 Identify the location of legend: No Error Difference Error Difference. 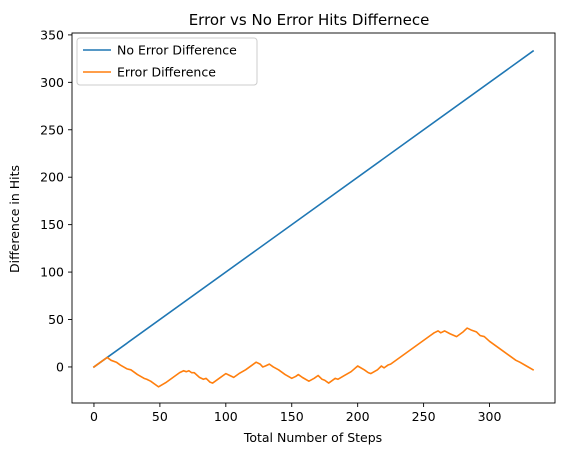
(167, 61).